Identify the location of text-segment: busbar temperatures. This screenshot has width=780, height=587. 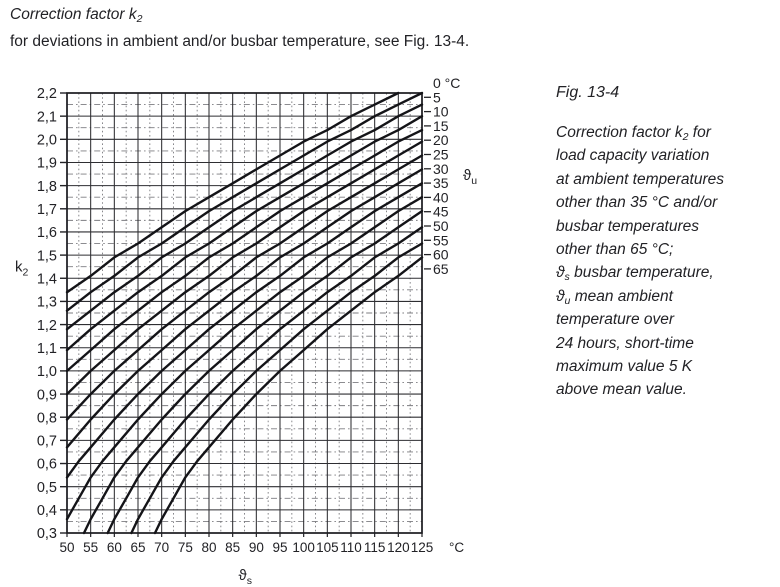
(628, 226).